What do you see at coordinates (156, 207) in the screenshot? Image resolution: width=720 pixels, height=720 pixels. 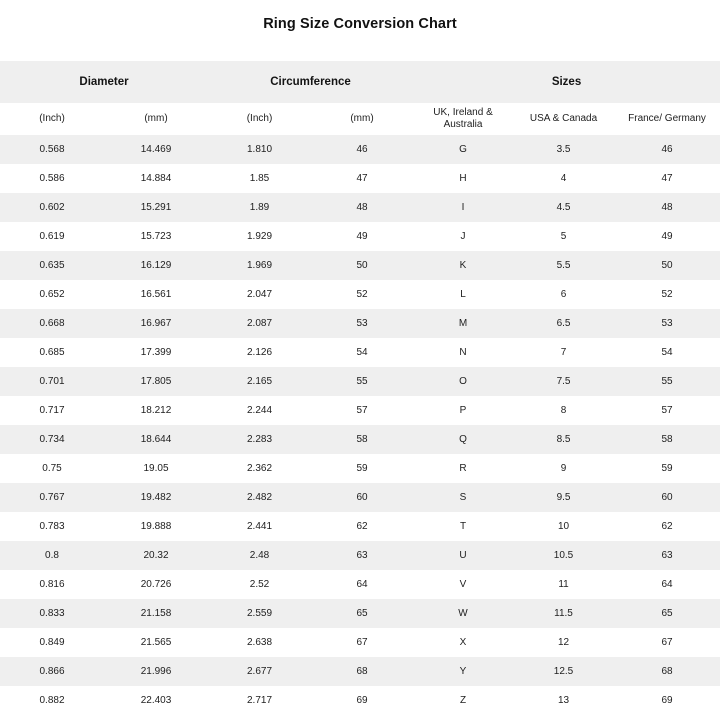 I see `table-cell: 15.291` at bounding box center [156, 207].